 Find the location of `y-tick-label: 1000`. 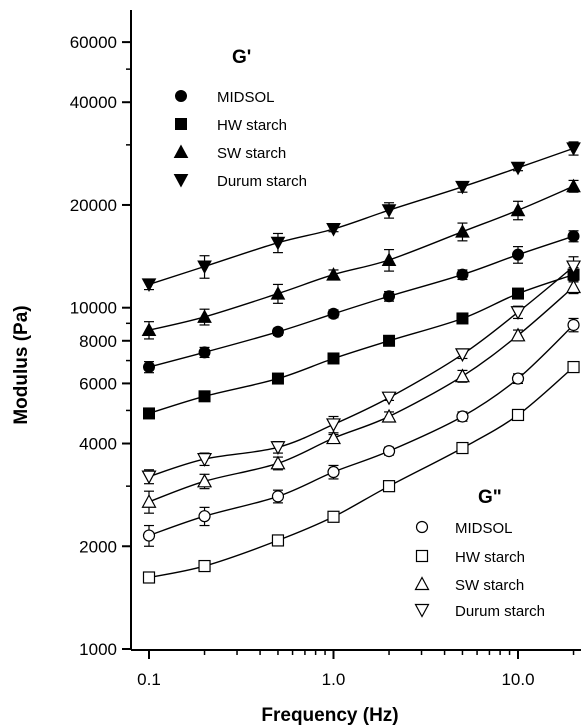

y-tick-label: 1000 is located at coordinates (98, 649).